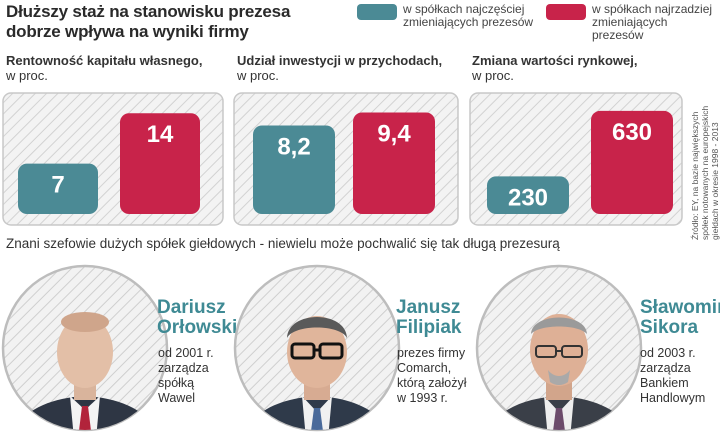 Image resolution: width=720 pixels, height=439 pixels. Describe the element at coordinates (555, 60) in the screenshot. I see `chart-3-title: Zmiana wartości rynkowej,` at that location.